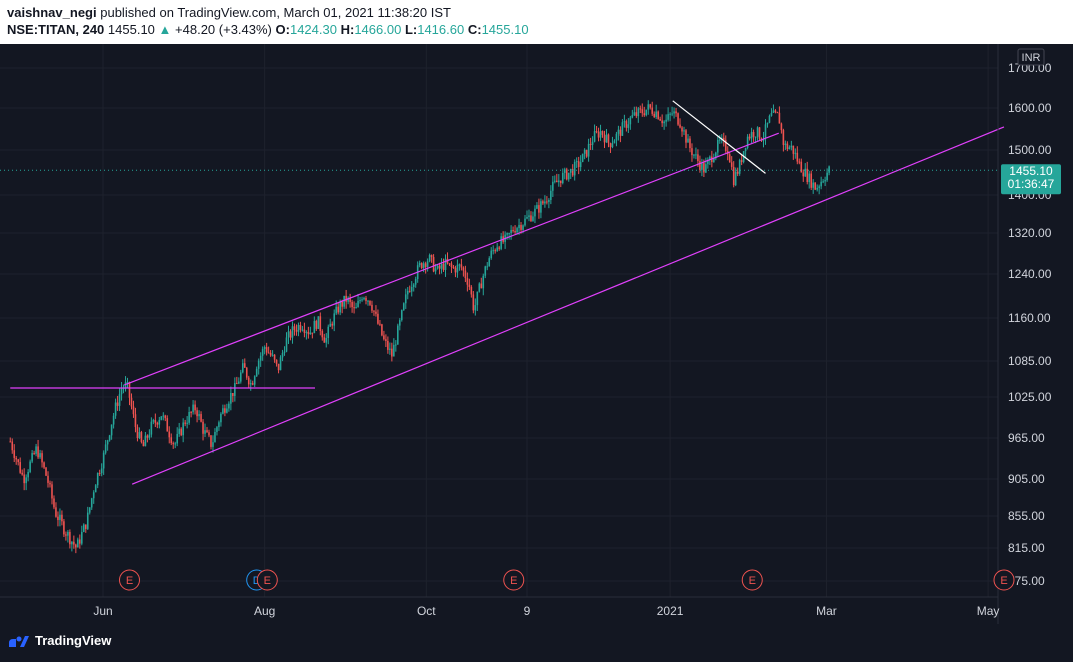 This screenshot has width=1073, height=662. Describe the element at coordinates (257, 581) in the screenshot. I see `event-marker-label: D` at that location.